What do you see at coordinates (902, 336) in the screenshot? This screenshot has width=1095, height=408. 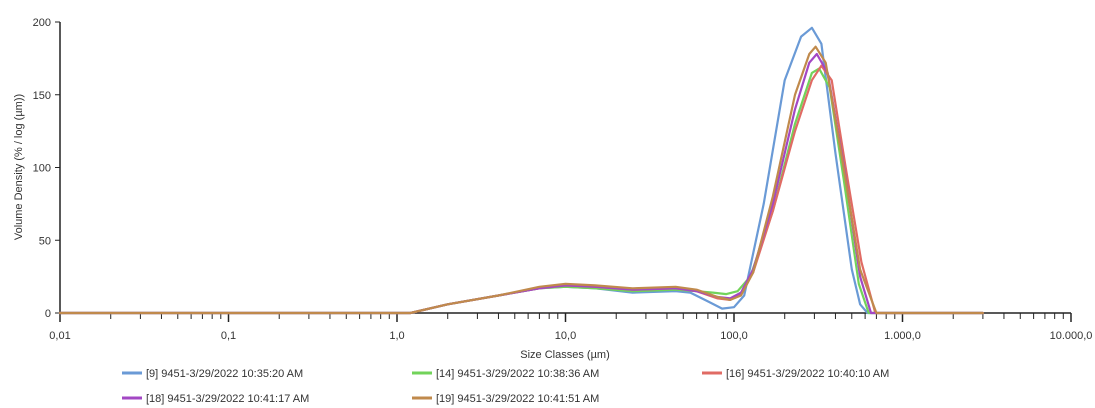 I see `x-tick-label: 1.000,0` at bounding box center [902, 336].